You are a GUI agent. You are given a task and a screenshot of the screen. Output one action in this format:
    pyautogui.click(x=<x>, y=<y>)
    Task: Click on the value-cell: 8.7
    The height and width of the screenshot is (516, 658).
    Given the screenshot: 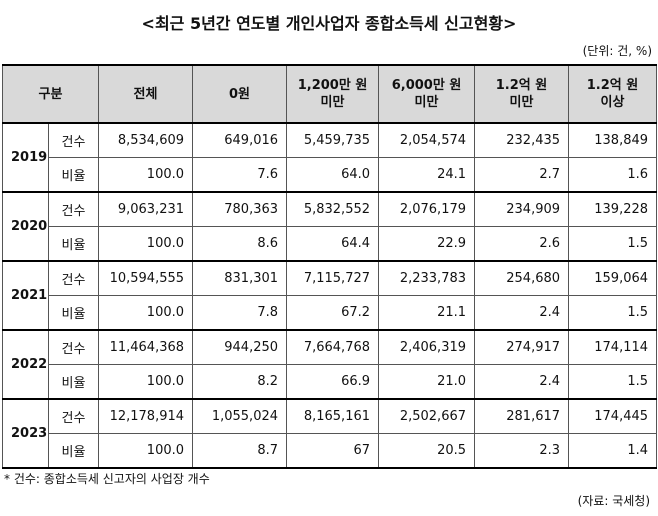 What is the action you would take?
    pyautogui.click(x=240, y=451)
    